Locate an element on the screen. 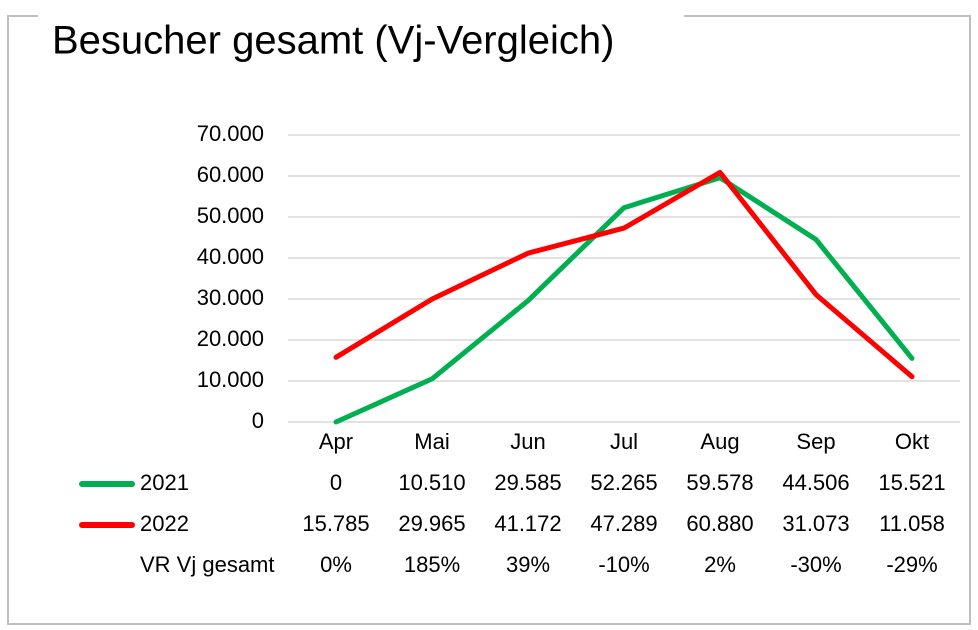 Image resolution: width=978 pixels, height=630 pixels. table-row-label: VR Vj gesamt is located at coordinates (207, 564).